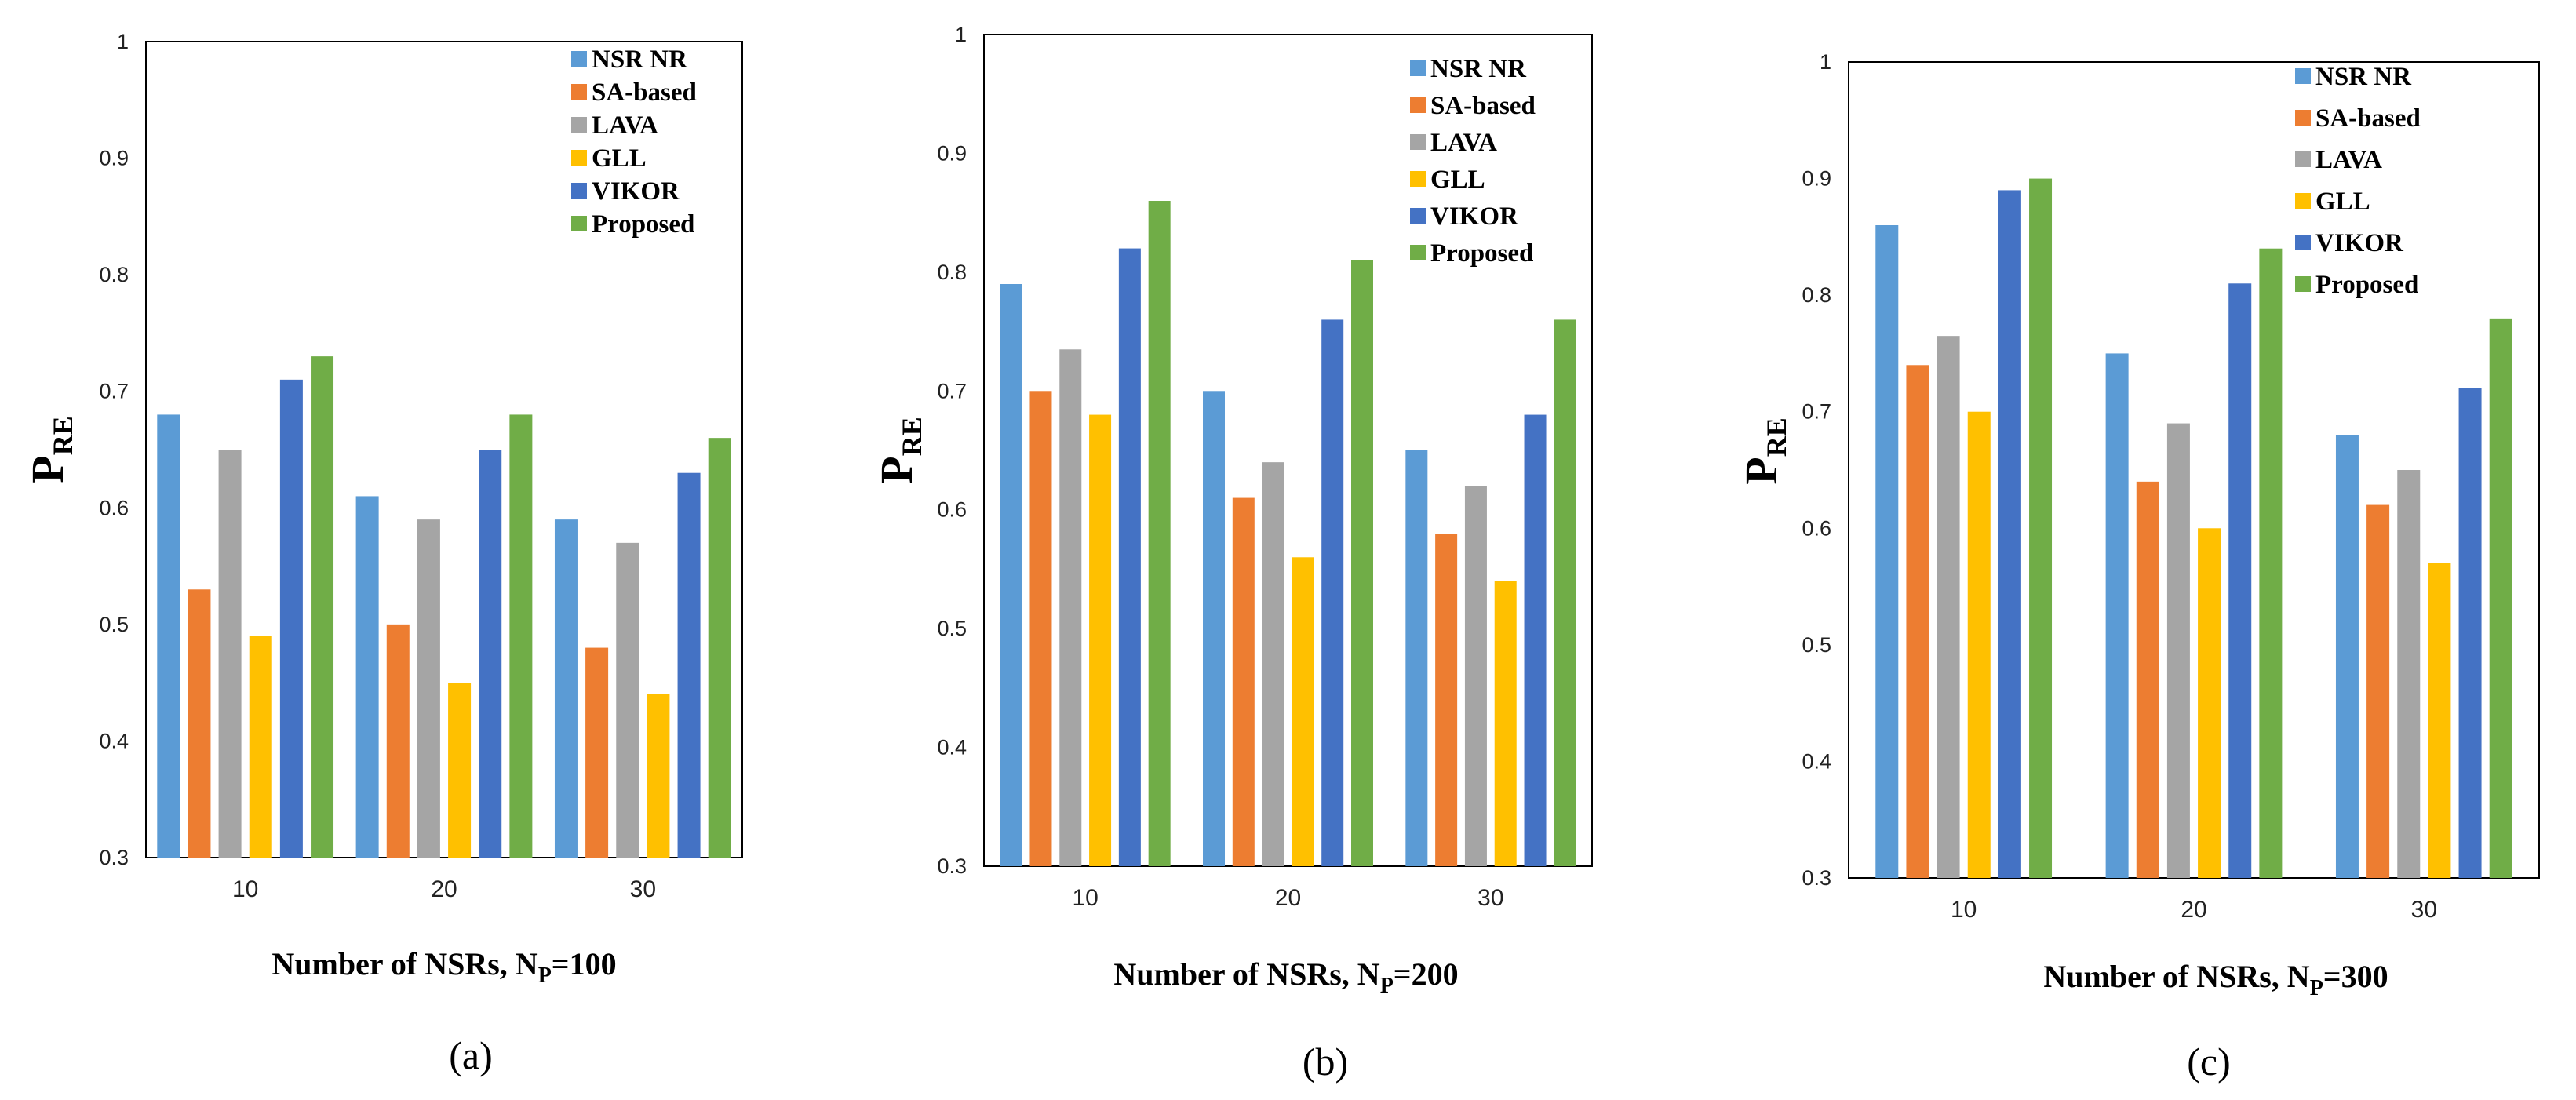  I want to click on panel-caption: (c), so click(2209, 1062).